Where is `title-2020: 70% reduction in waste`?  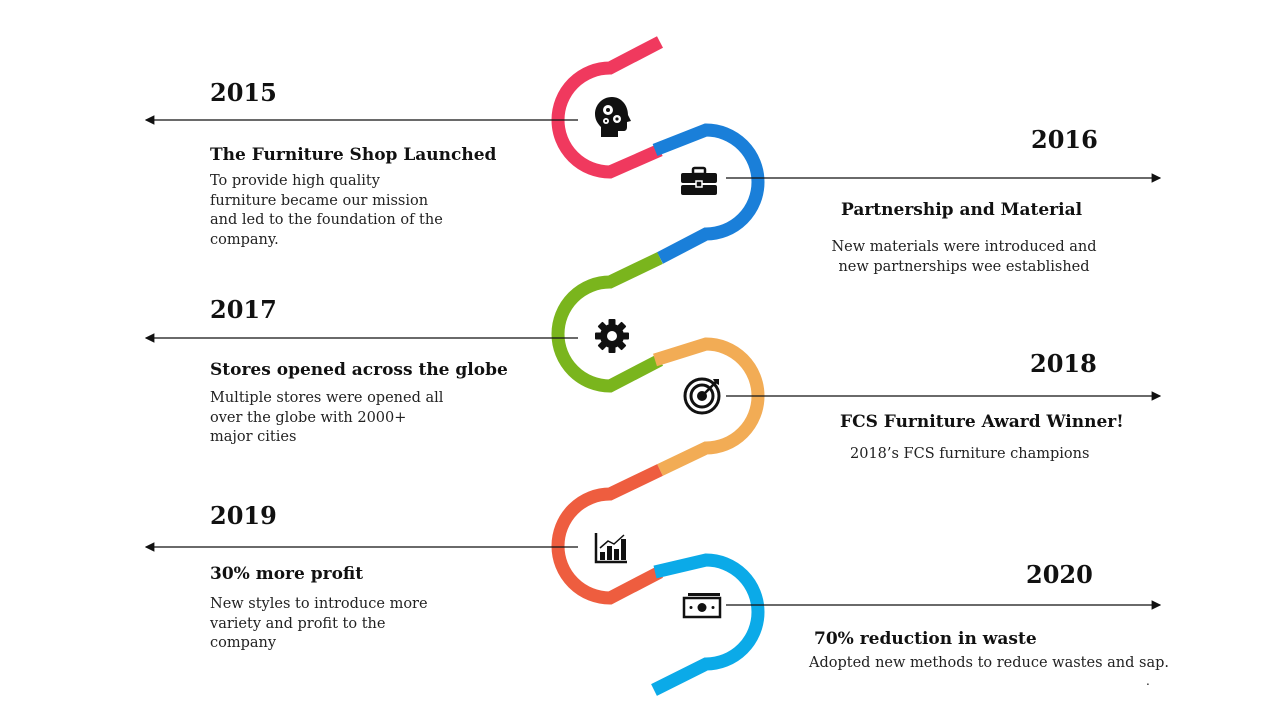
title-2020: 70% reduction in waste is located at coordinates (925, 639).